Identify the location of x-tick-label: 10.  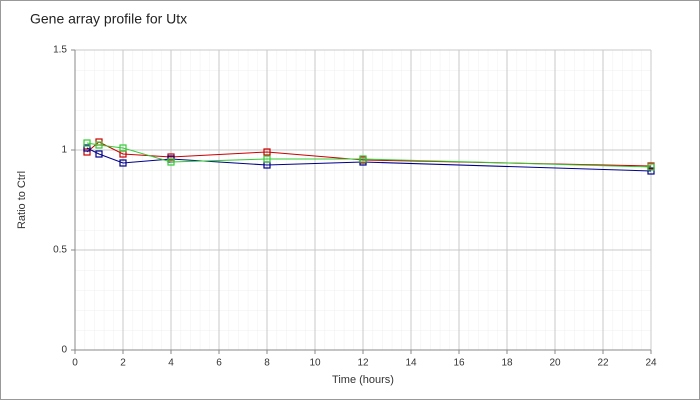
(315, 363).